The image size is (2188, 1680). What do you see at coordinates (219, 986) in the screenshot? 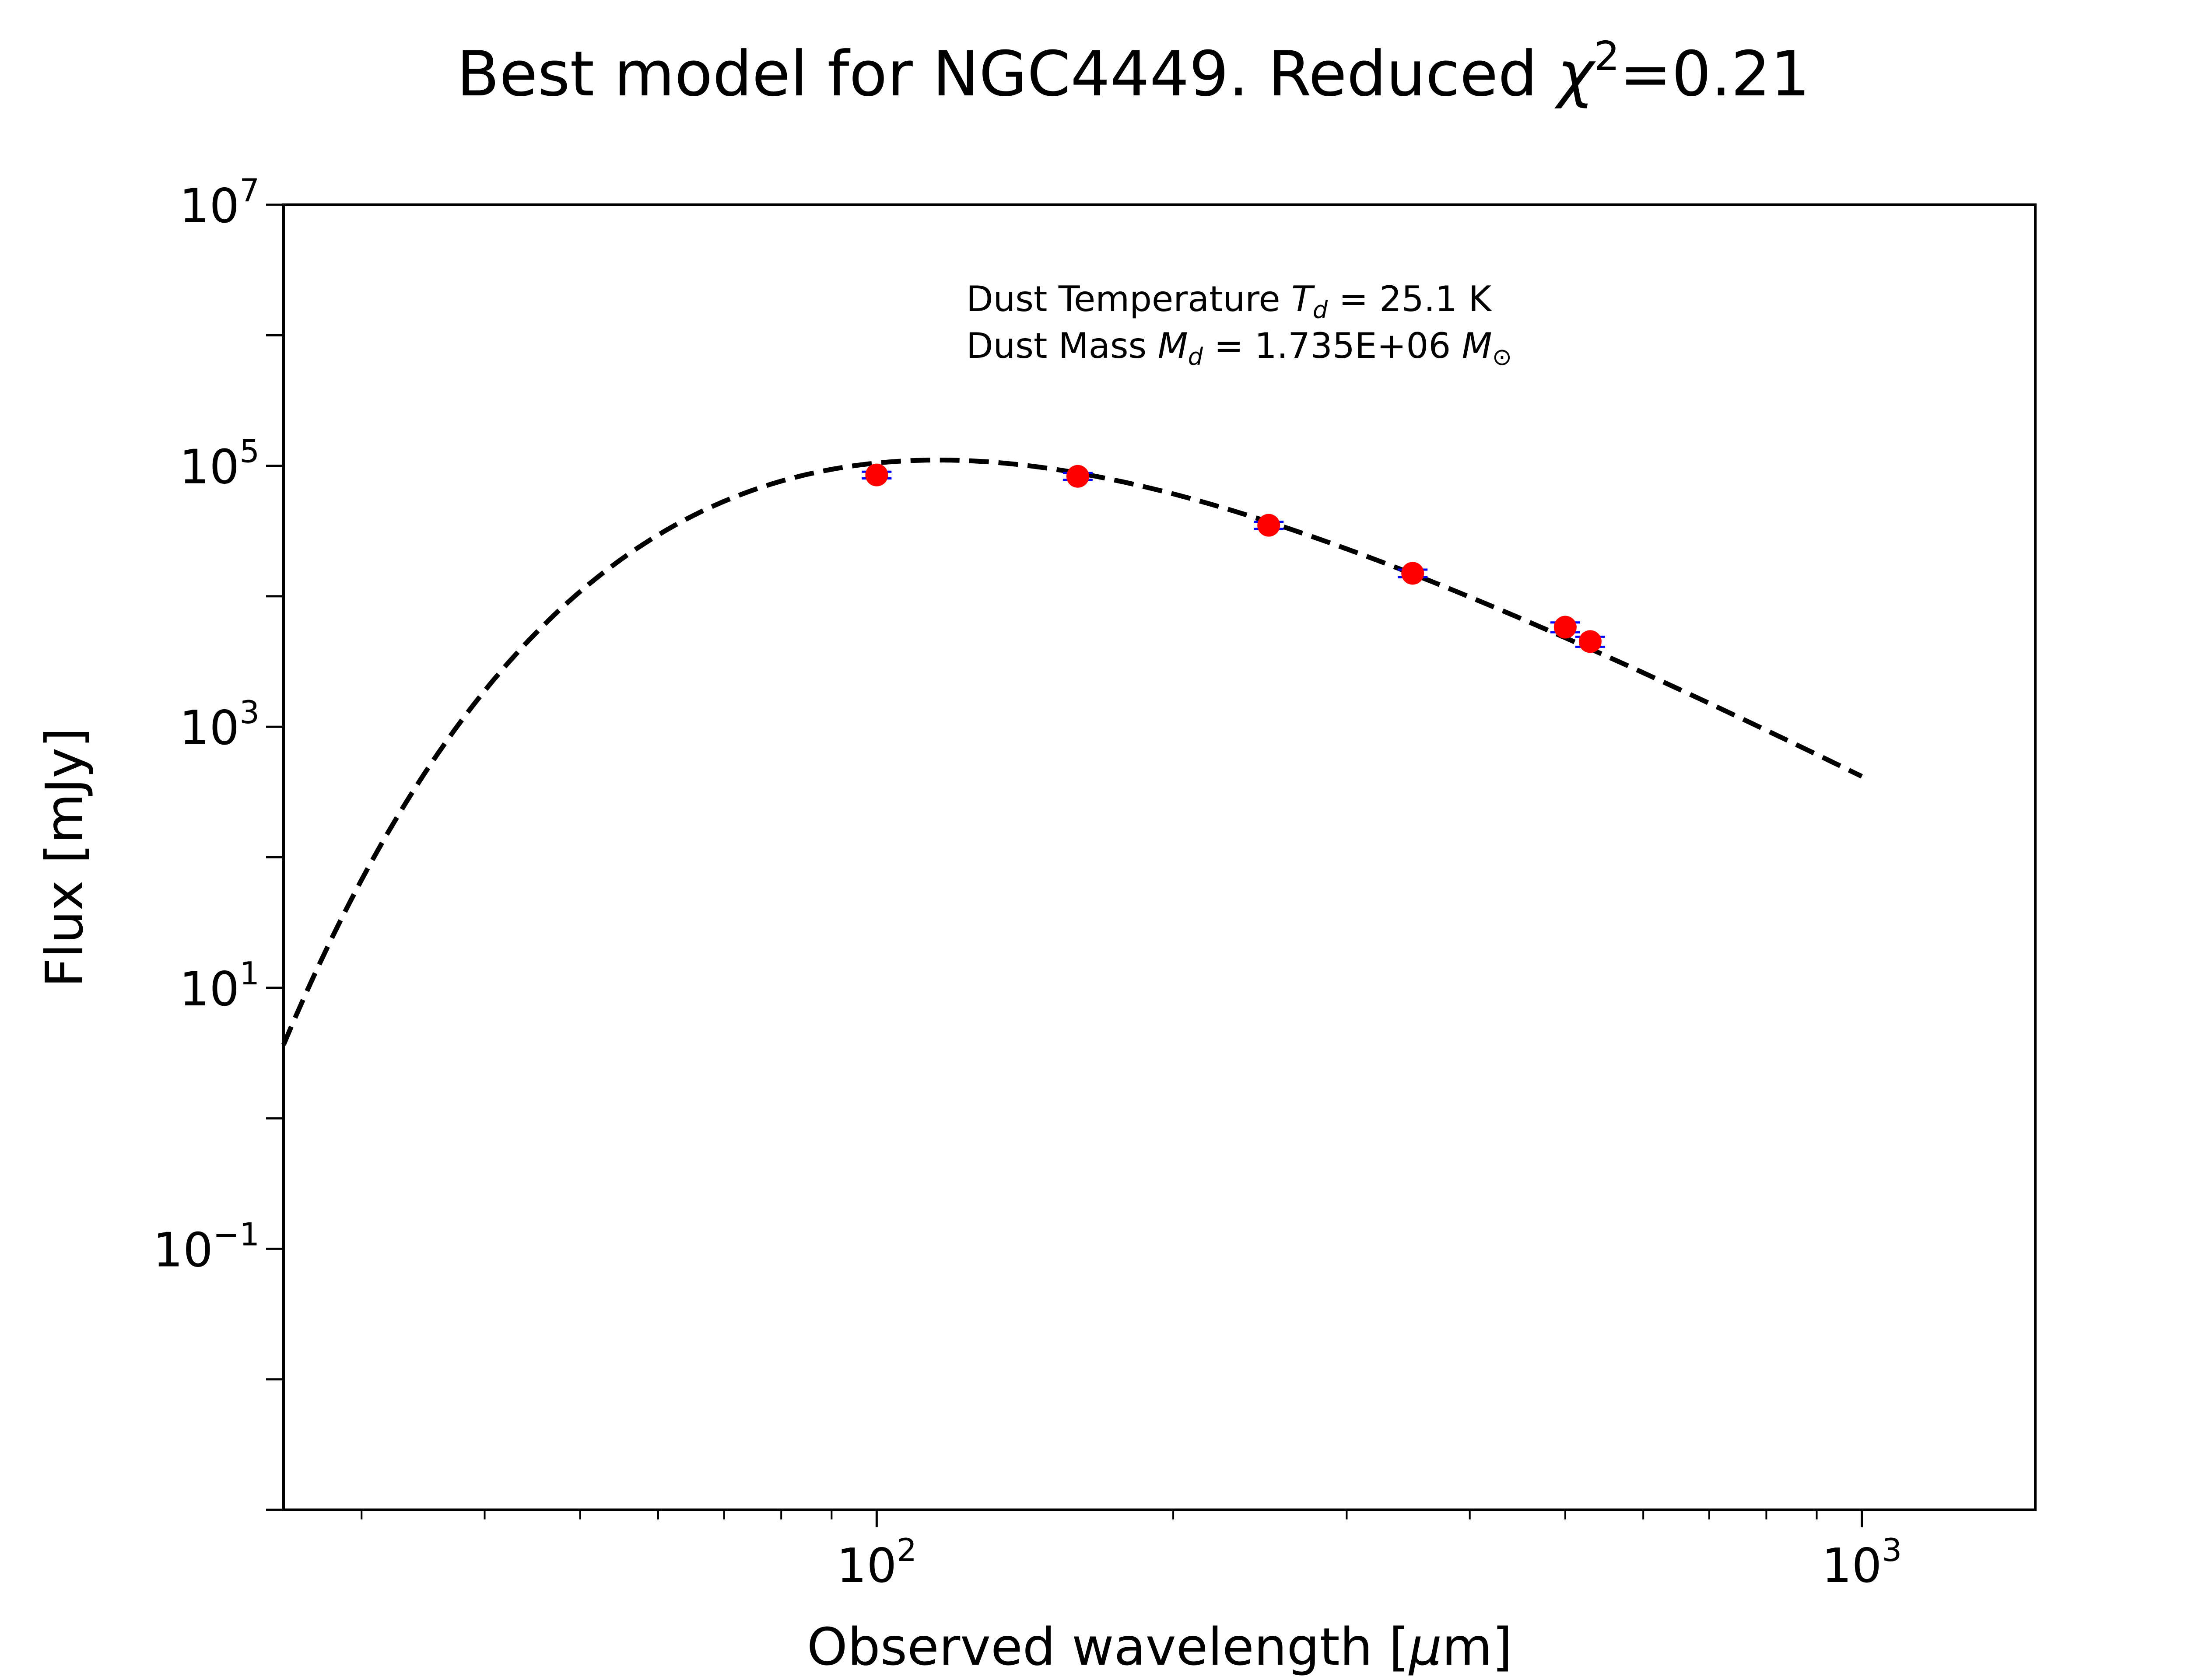
I see `y-tick-label-1: 10¹` at bounding box center [219, 986].